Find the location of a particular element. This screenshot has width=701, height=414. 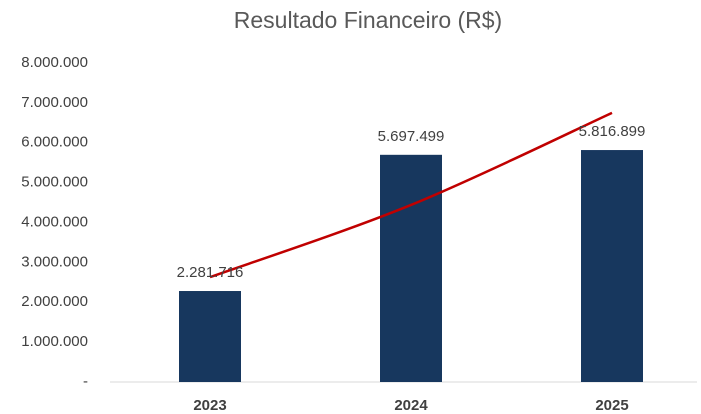

y-tick-label: 3.000.000 is located at coordinates (54, 261).